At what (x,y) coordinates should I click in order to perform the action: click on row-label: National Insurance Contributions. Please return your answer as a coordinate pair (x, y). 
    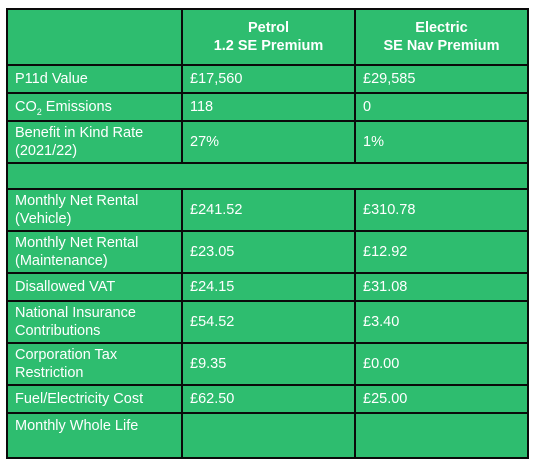
    Looking at the image, I should click on (94, 322).